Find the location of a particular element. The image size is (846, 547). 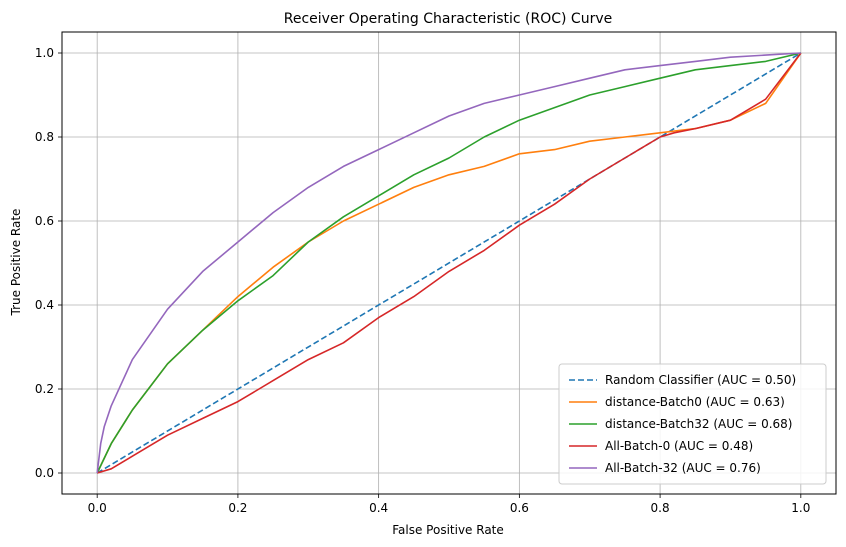

y-tick-label: 1.0 is located at coordinates (44, 53).